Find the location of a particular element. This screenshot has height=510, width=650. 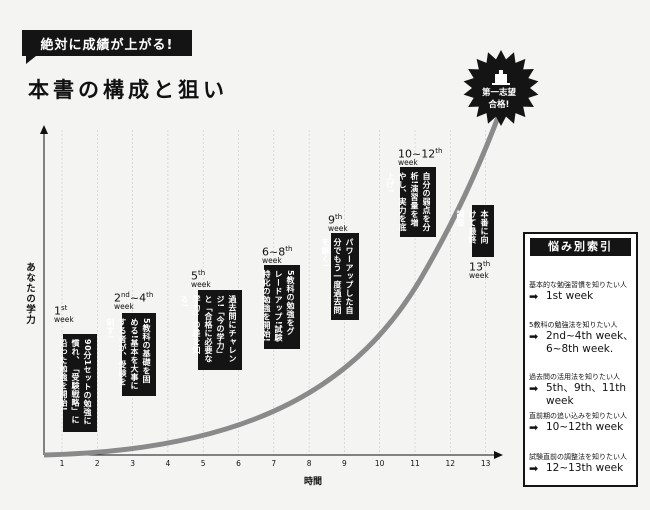

index-item-label: 基本的な勉強習慣を知りたい人 is located at coordinates (578, 285).